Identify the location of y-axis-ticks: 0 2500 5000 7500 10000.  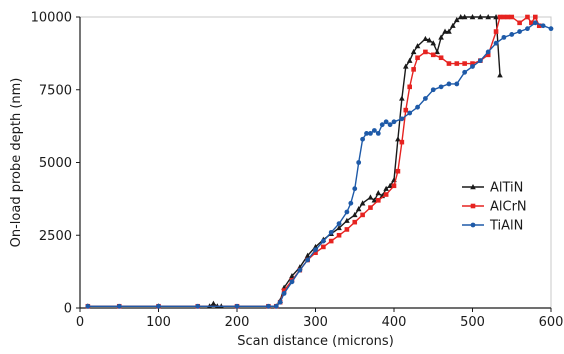
(55, 164).